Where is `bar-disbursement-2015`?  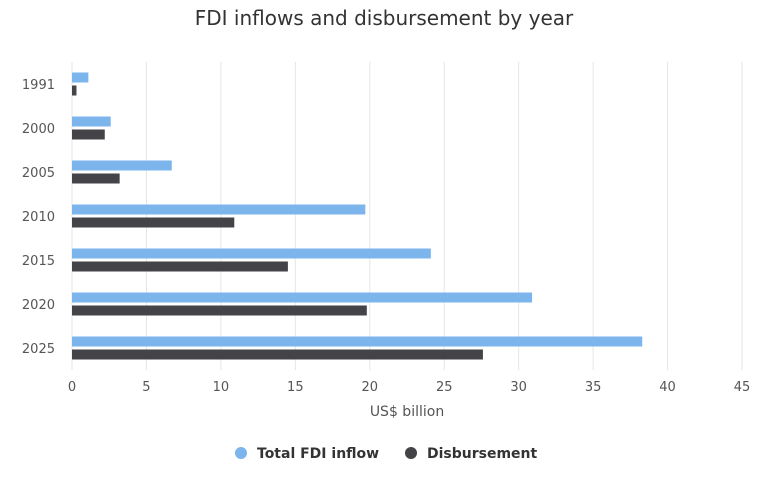
bar-disbursement-2015 is located at coordinates (180, 266).